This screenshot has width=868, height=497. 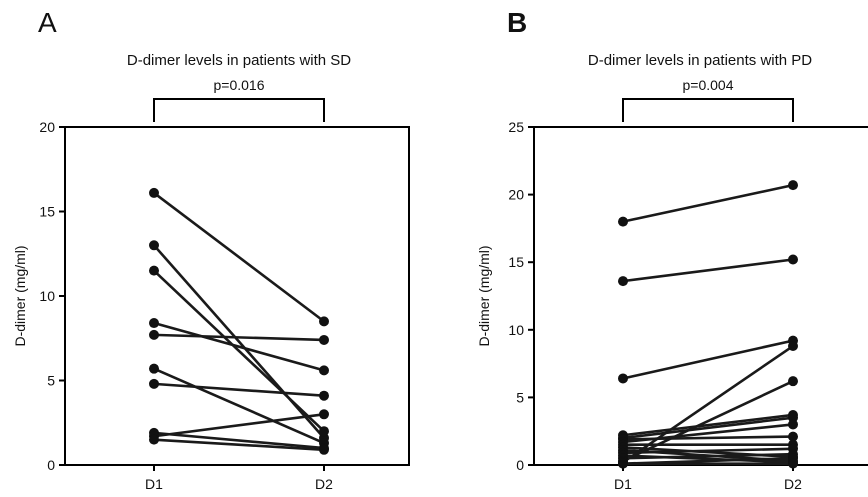 What do you see at coordinates (623, 378) in the screenshot?
I see `panel-b-series-point-3-d1` at bounding box center [623, 378].